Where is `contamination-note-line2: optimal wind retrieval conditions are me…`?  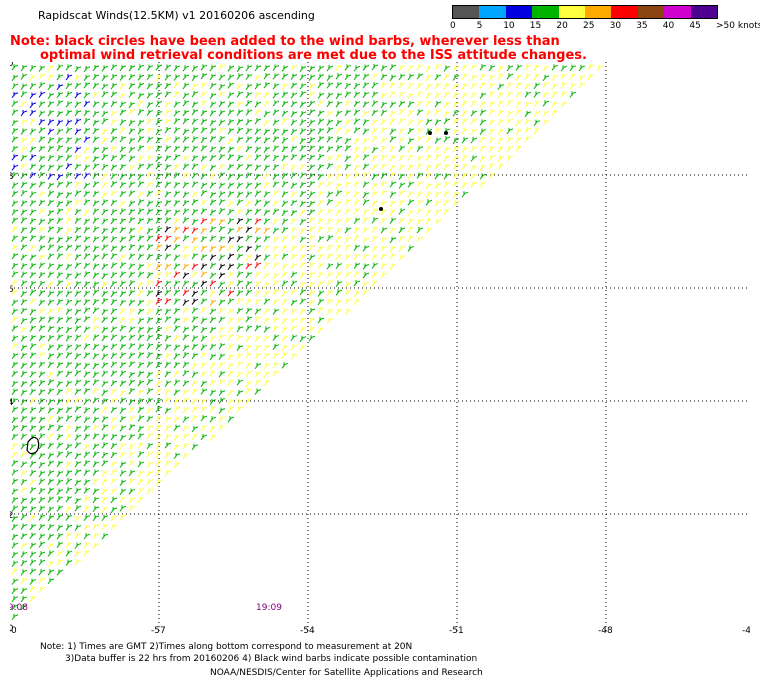 contamination-note-line2: optimal wind retrieval conditions are me… is located at coordinates (313, 55).